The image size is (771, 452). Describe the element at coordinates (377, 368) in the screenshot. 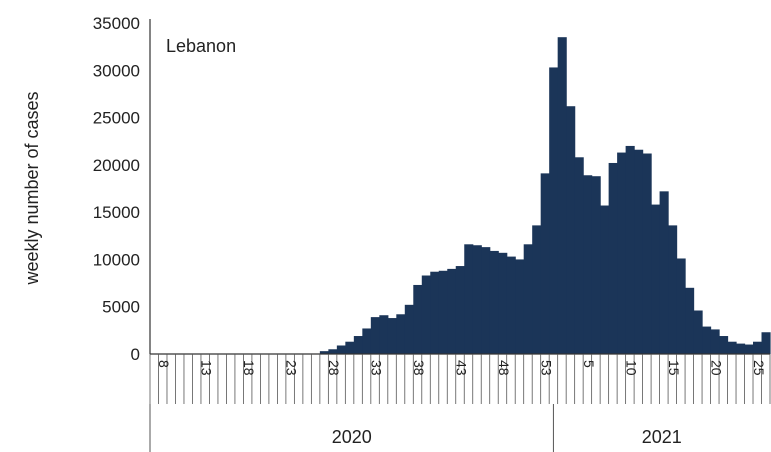

I see `x-tick-label: 33` at that location.